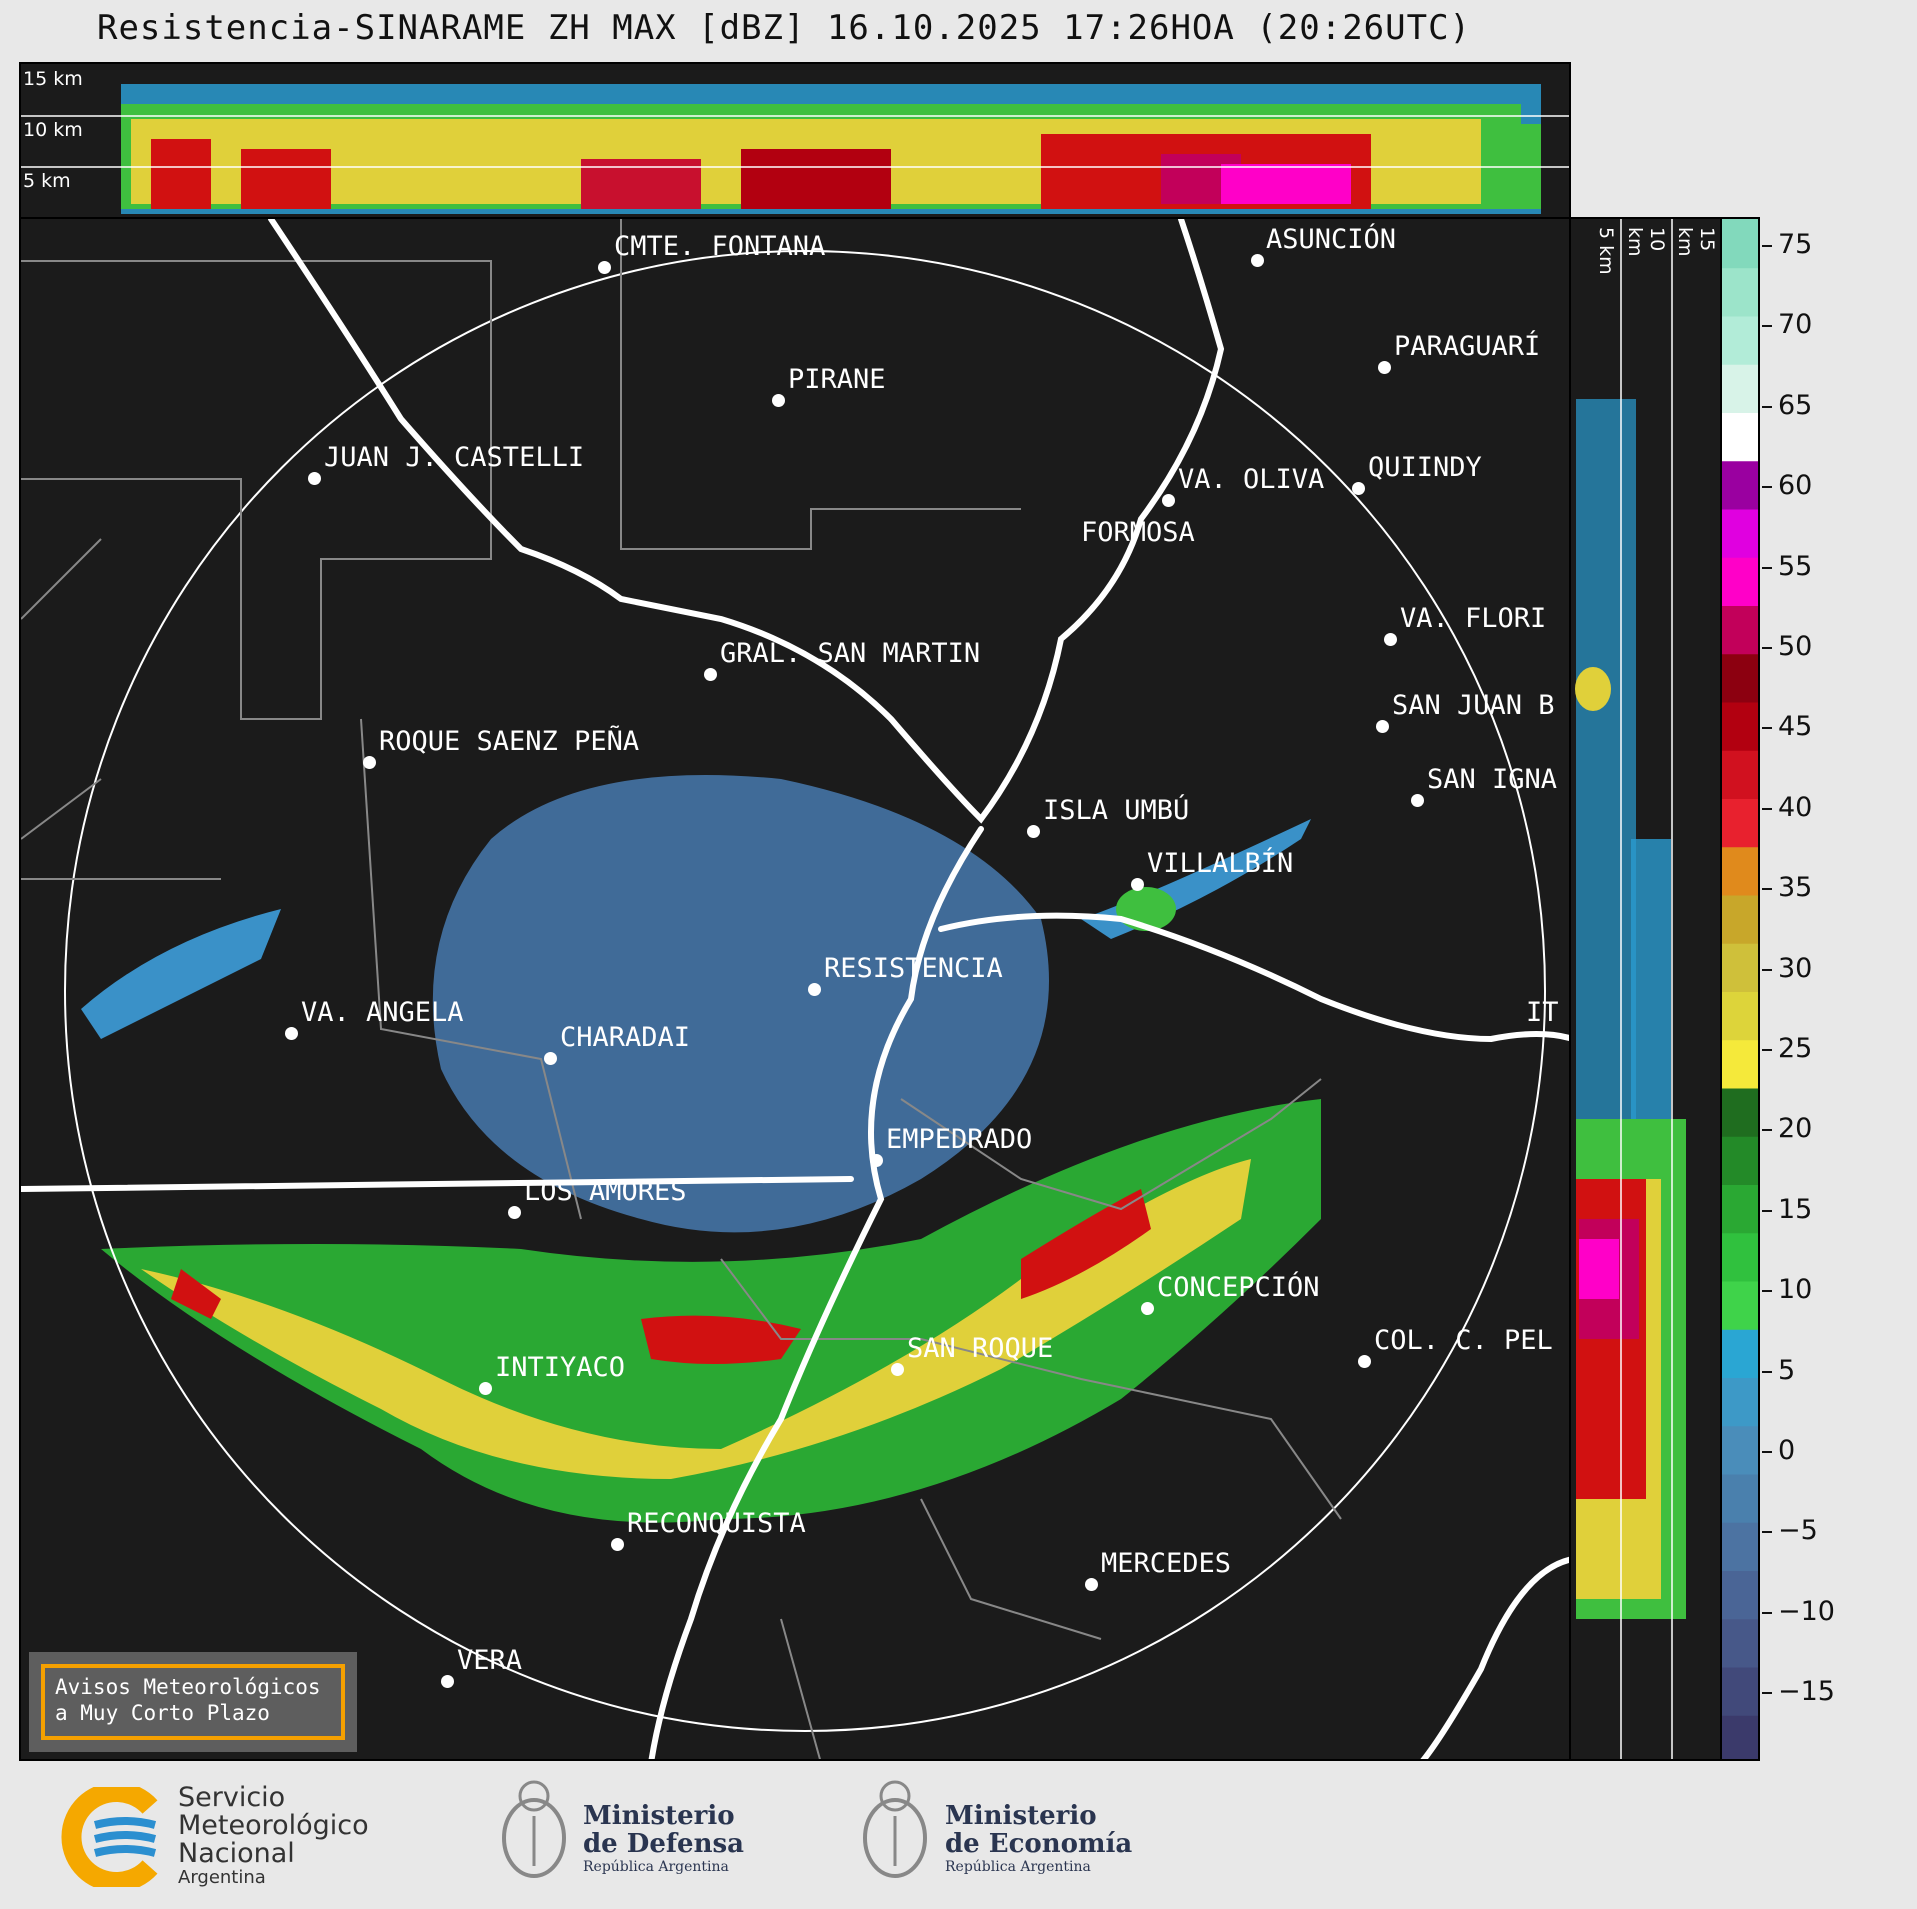 This screenshot has width=1917, height=1909. Describe the element at coordinates (1463, 1340) in the screenshot. I see `city-label: COL. C. PEL` at that location.